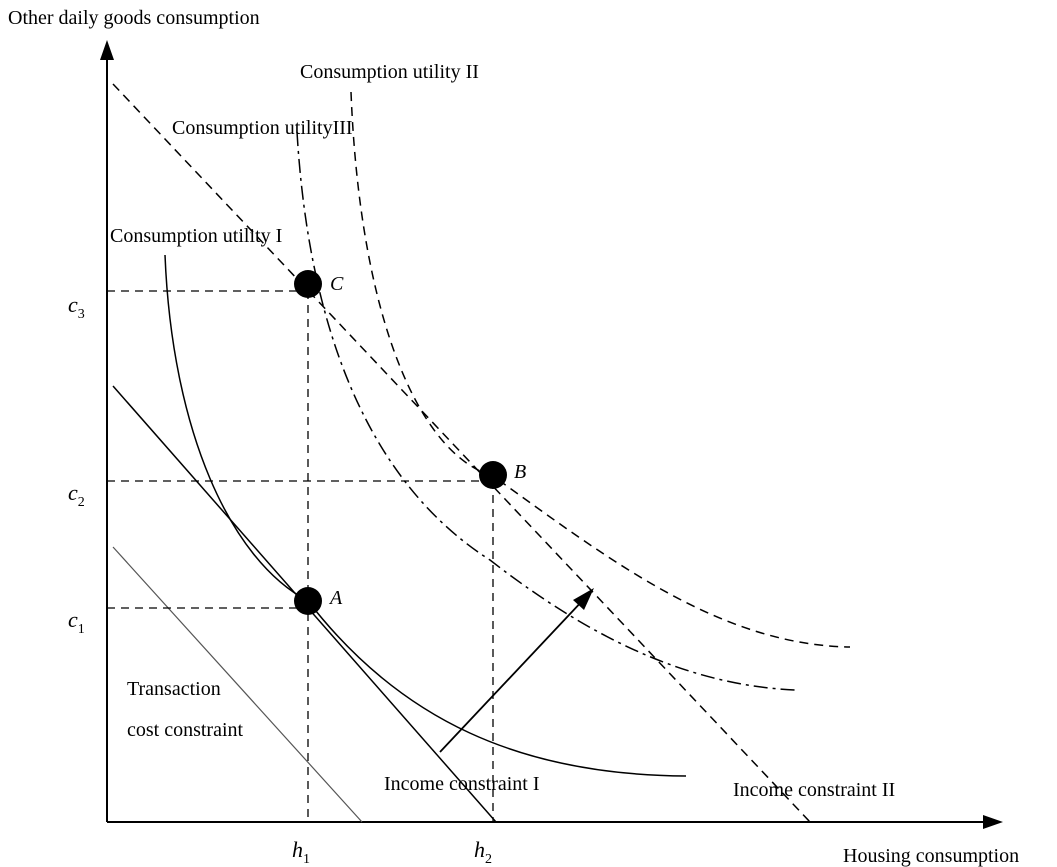 The image size is (1057, 867). Describe the element at coordinates (262, 128) in the screenshot. I see `utility-3-label: Consumption utilityIII` at that location.